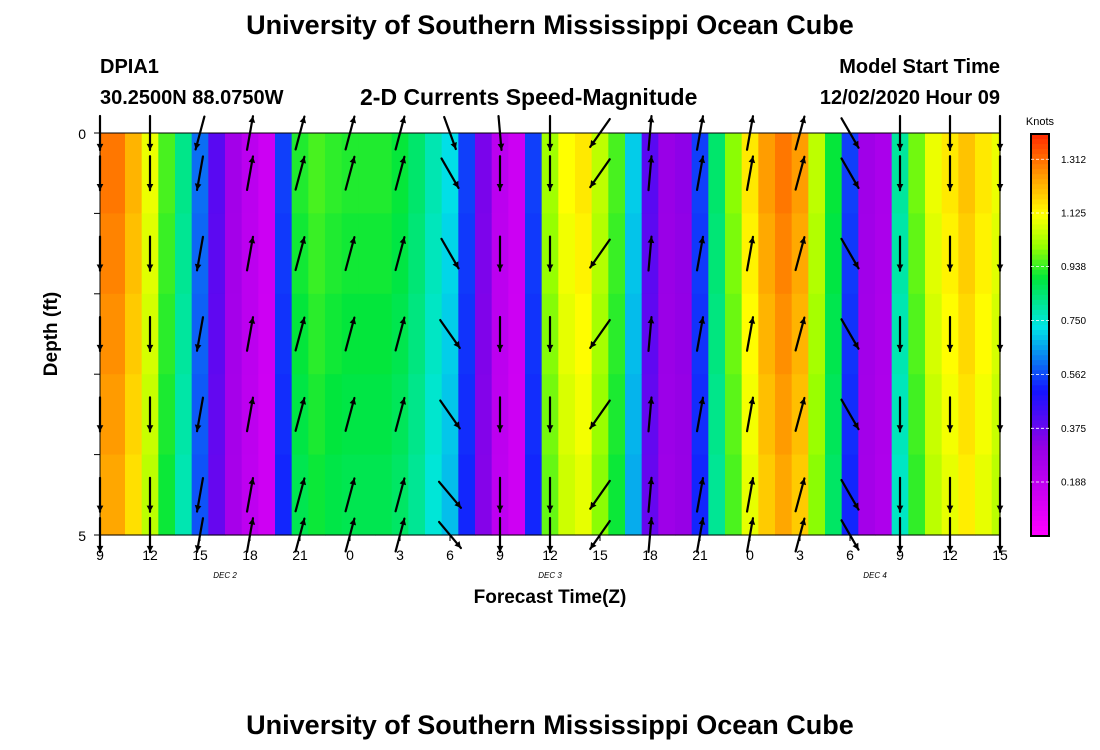 The image size is (1100, 750). I want to click on x-tick-label: 6, so click(450, 555).